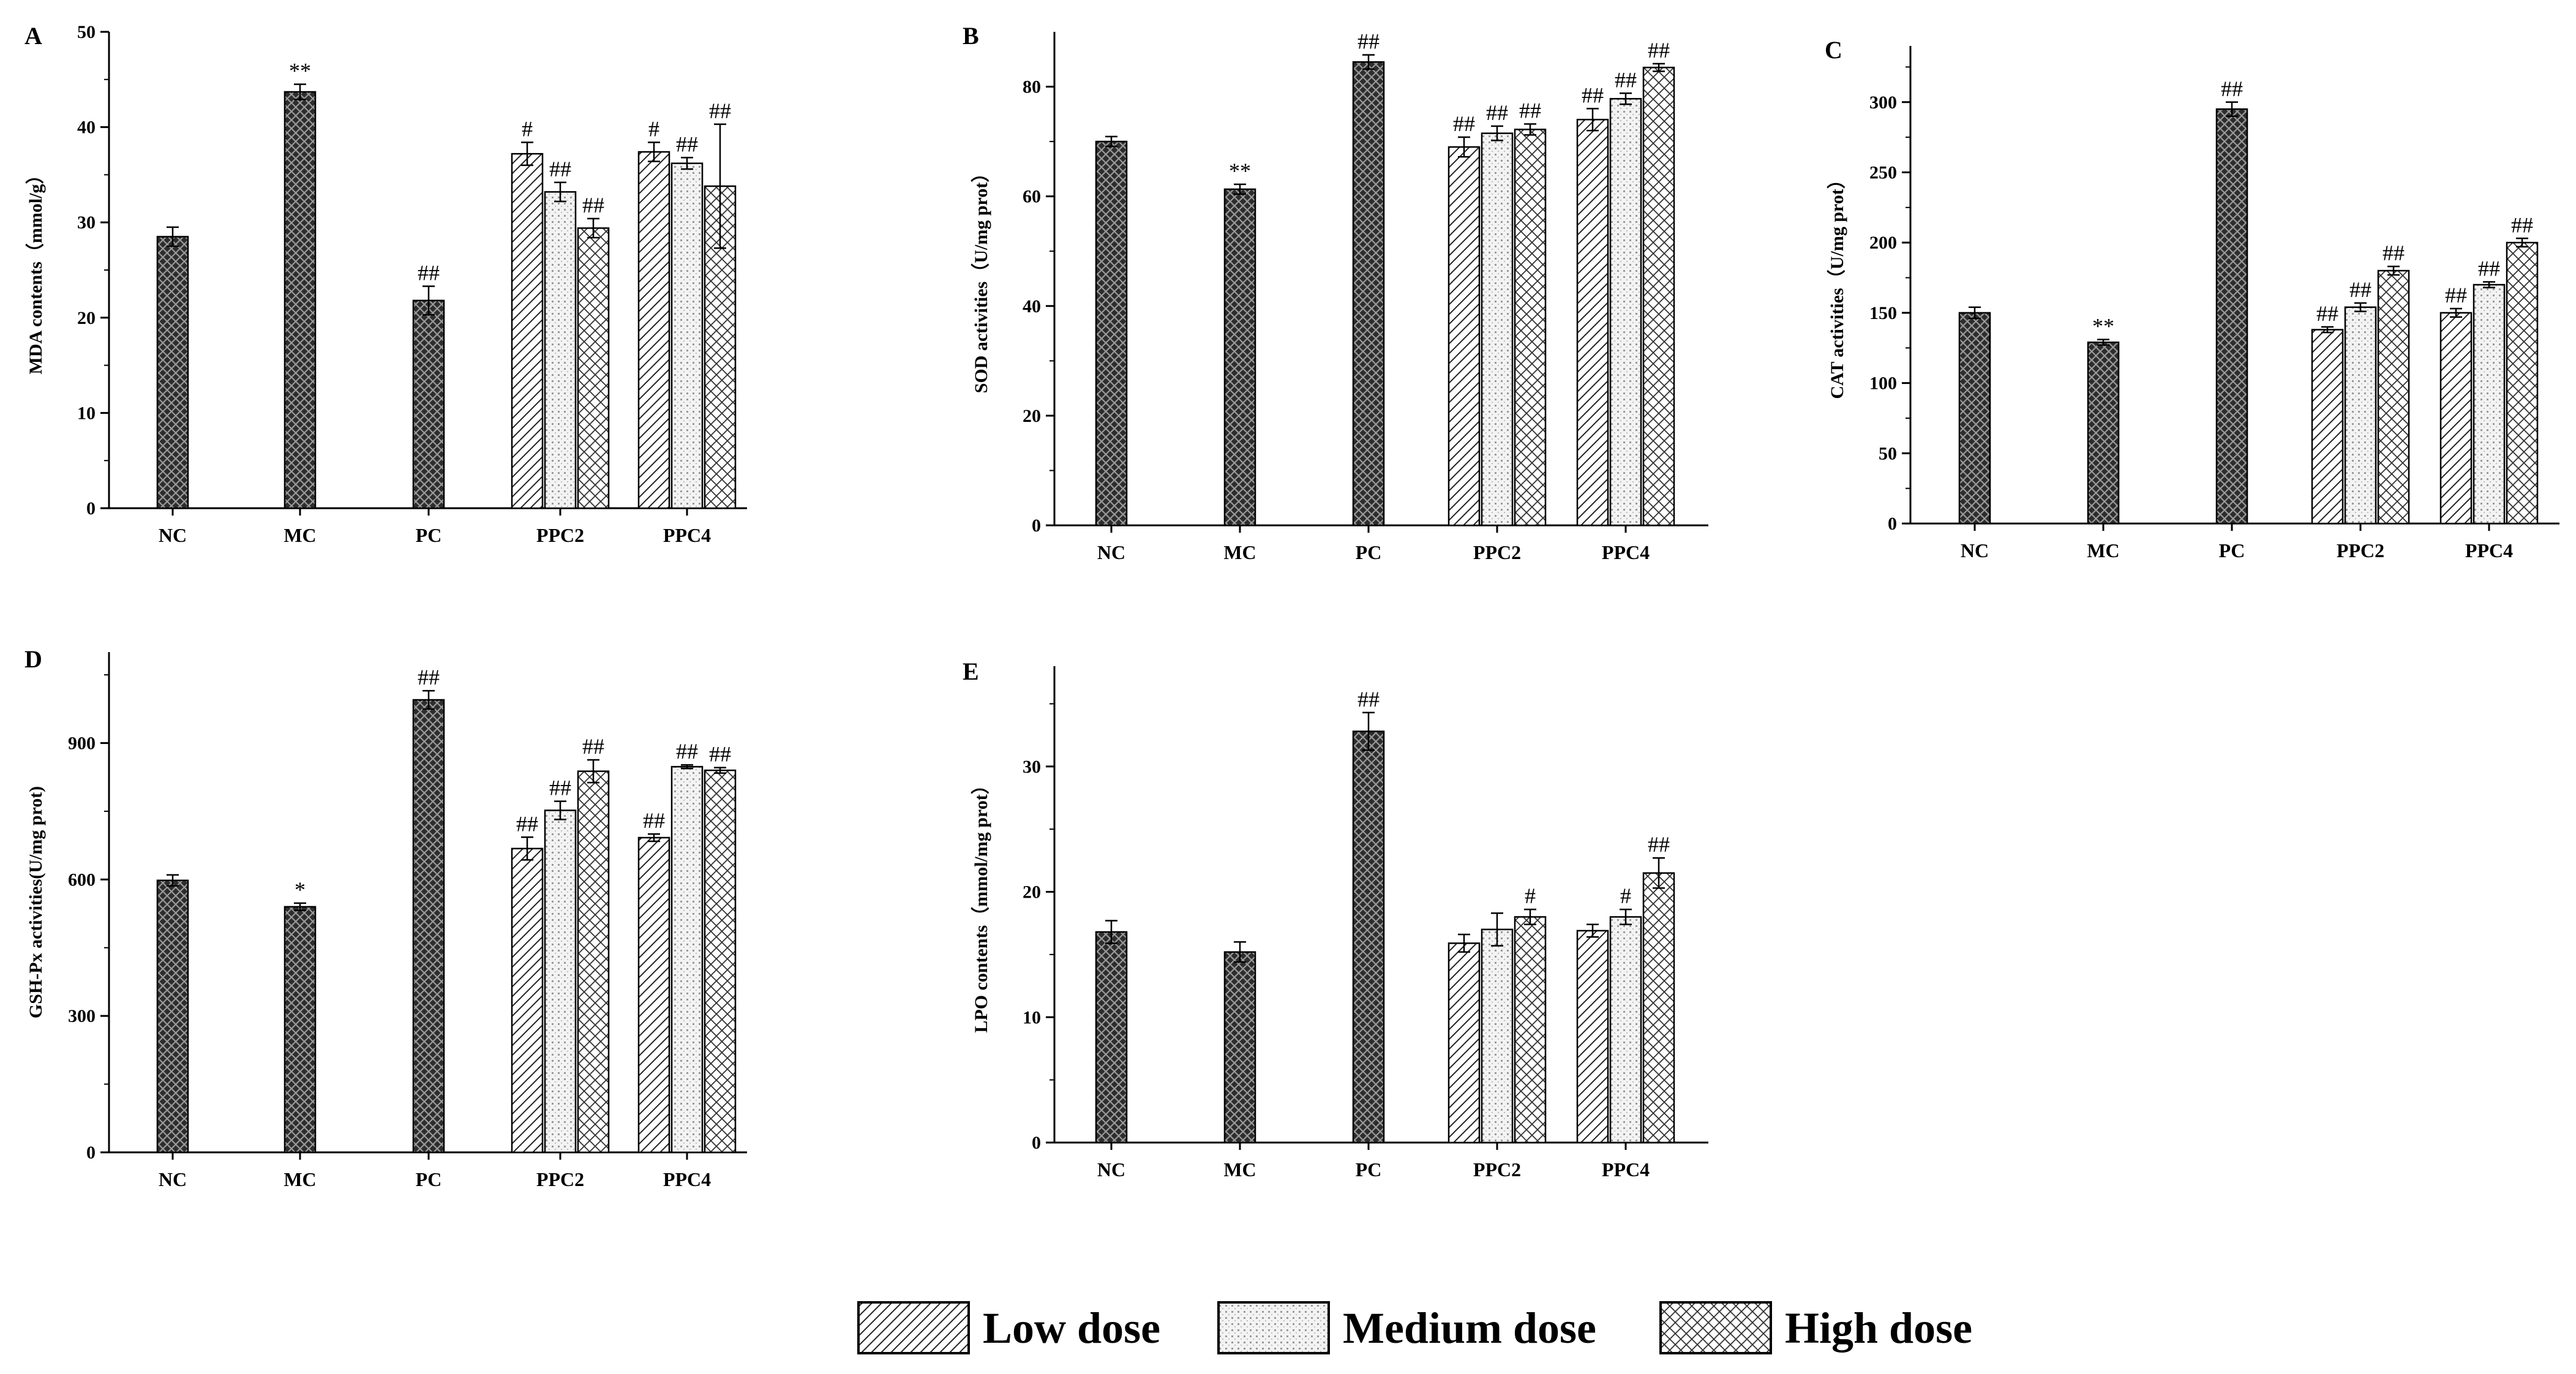  I want to click on panel-letter: A, so click(33, 36).